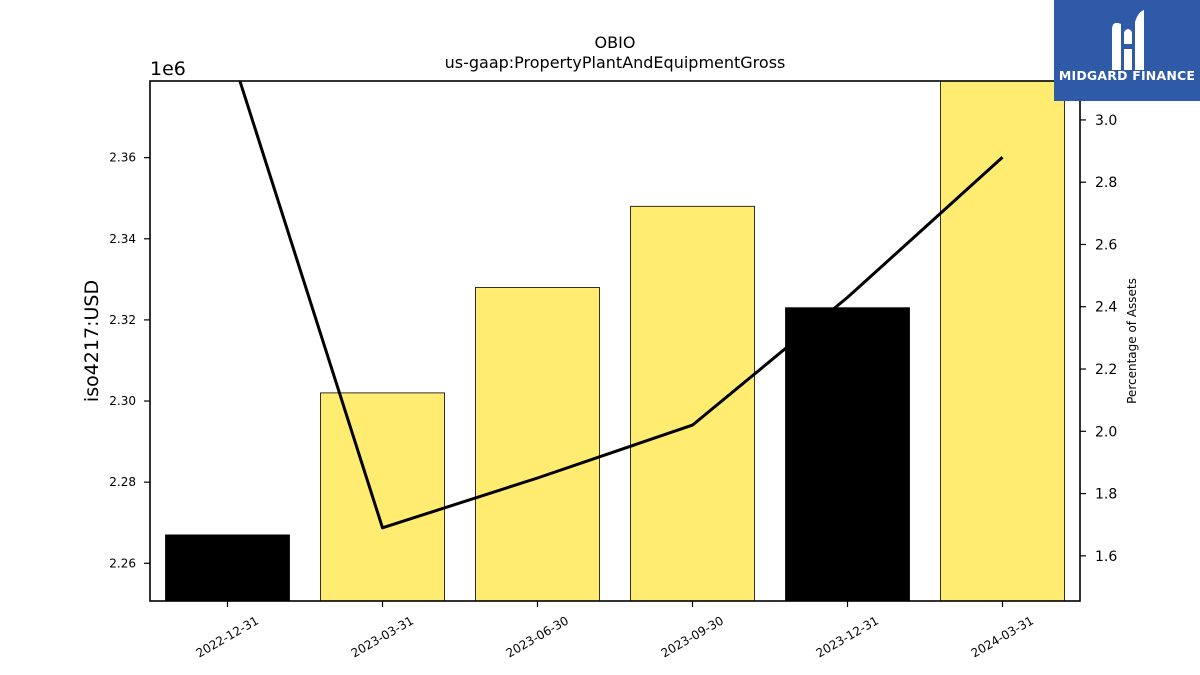  Describe the element at coordinates (615, 62) in the screenshot. I see `chart-subtitle: us-gaap:PropertyPlantAndEquipmentGross` at that location.